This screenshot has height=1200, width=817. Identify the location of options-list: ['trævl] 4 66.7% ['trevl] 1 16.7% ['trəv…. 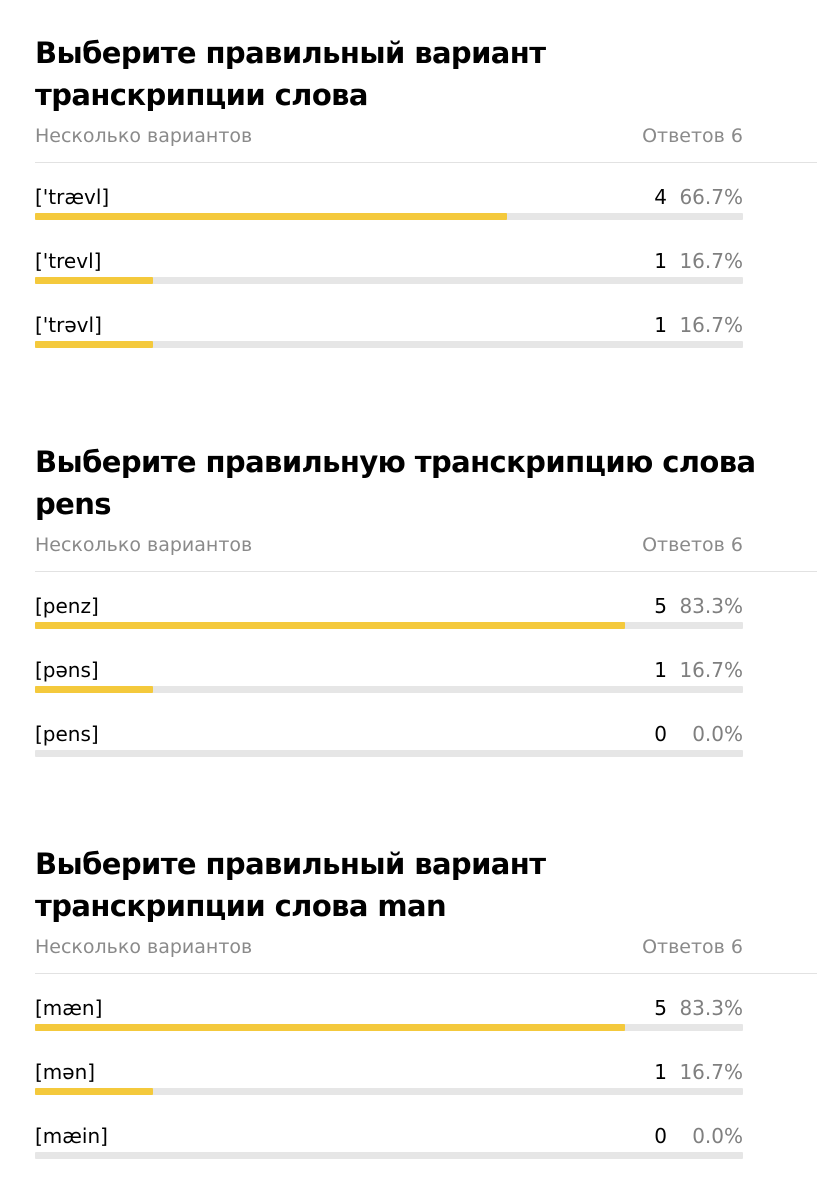
(389, 279).